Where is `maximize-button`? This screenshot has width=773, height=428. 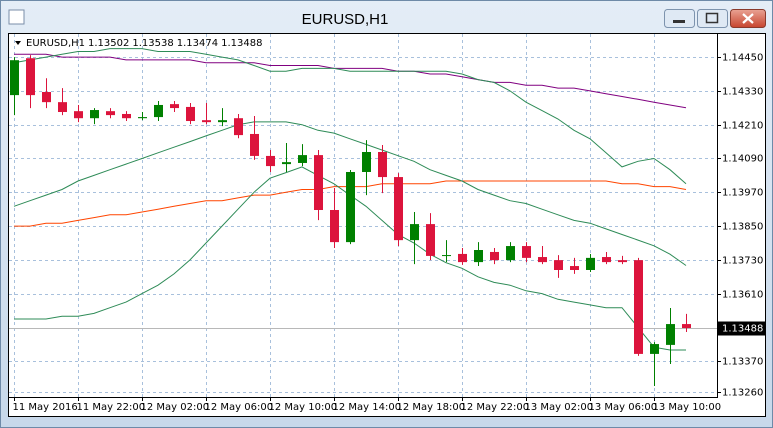
maximize-button is located at coordinates (712, 18).